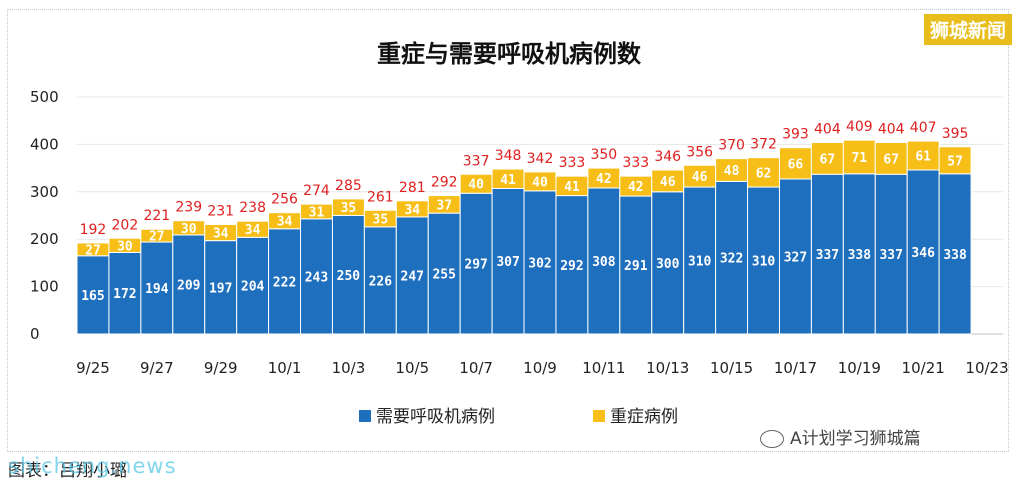  I want to click on x-tick-label: 10/19, so click(859, 368).